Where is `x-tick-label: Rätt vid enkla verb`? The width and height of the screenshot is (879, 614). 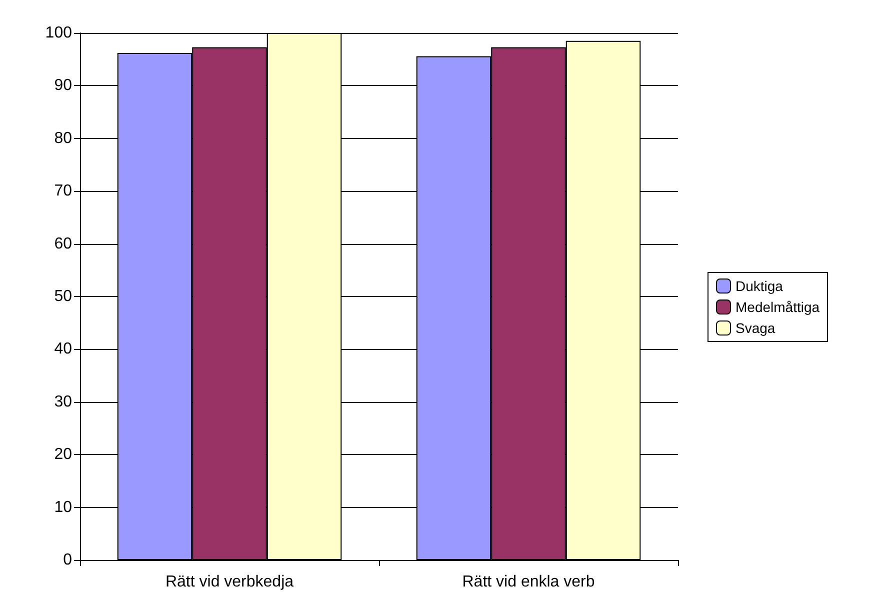
x-tick-label: Rätt vid enkla verb is located at coordinates (528, 582).